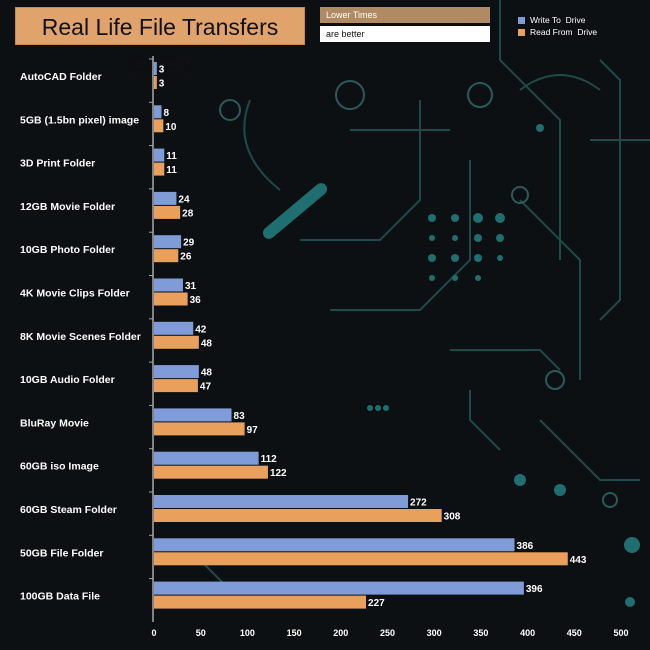  What do you see at coordinates (162, 84) in the screenshot?
I see `data-label-read: 3` at bounding box center [162, 84].